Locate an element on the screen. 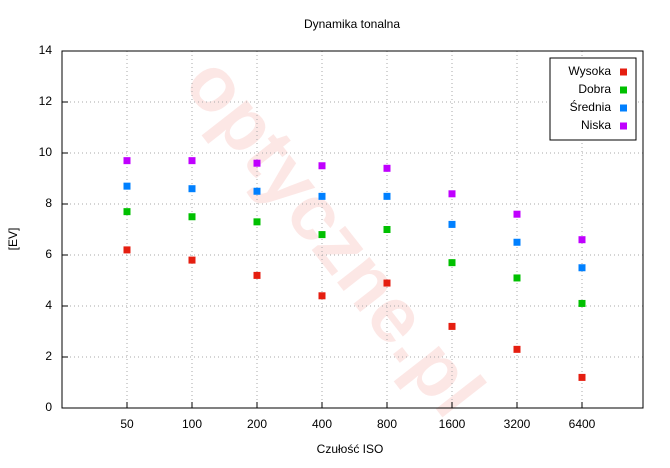  x-tick-label: 6400 is located at coordinates (582, 424).